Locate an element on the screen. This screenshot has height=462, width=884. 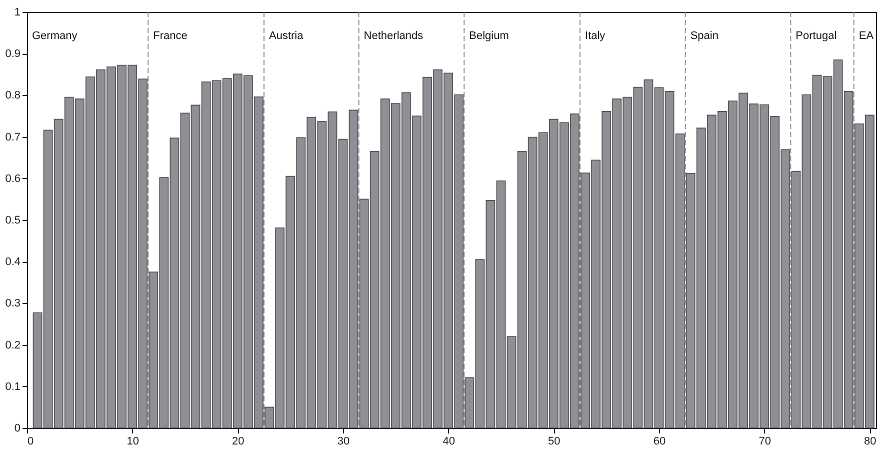
annotation: EA is located at coordinates (866, 36).